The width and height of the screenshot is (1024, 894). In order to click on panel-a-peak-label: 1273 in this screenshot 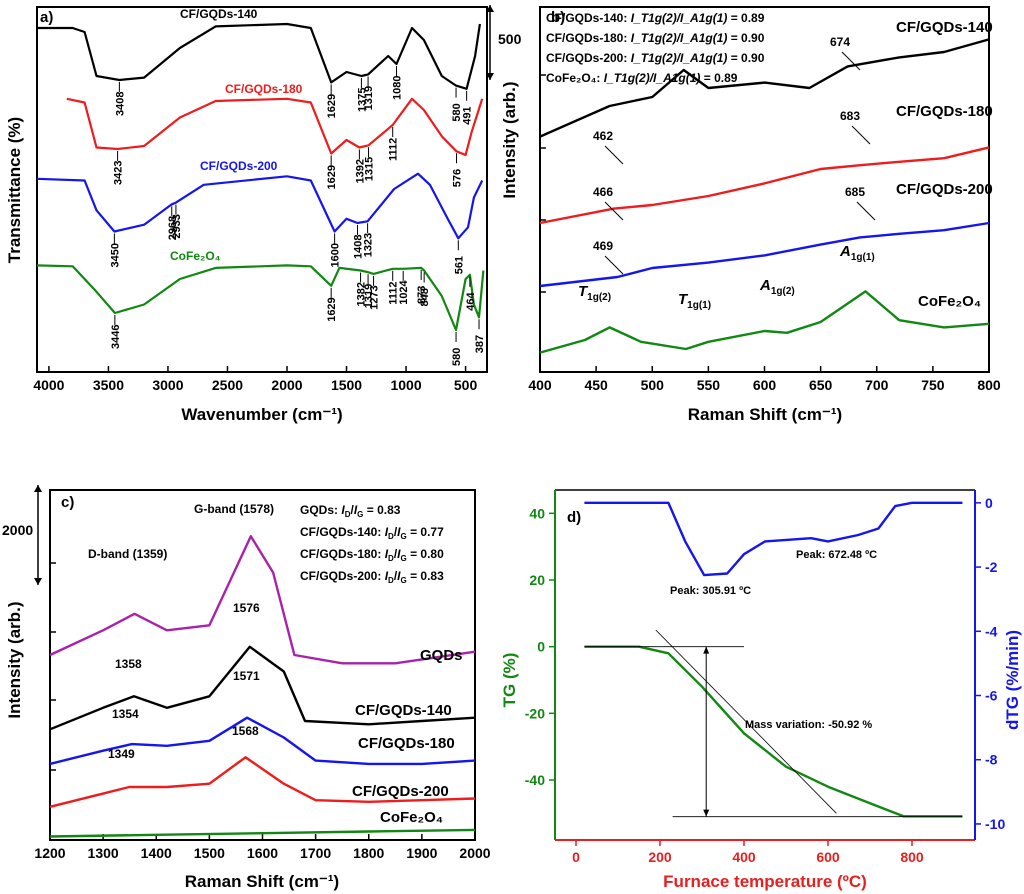, I will do `click(375, 297)`.